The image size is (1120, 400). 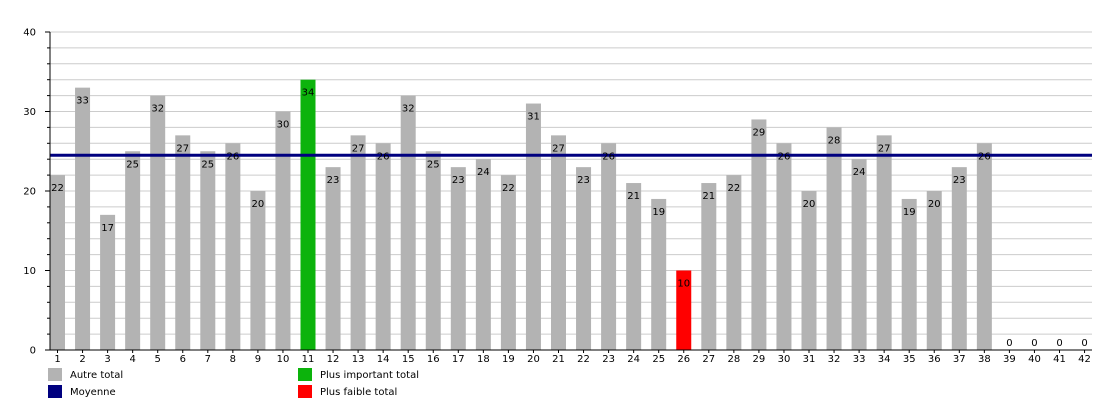 What do you see at coordinates (558, 359) in the screenshot?
I see `x-tick-label: 21` at bounding box center [558, 359].